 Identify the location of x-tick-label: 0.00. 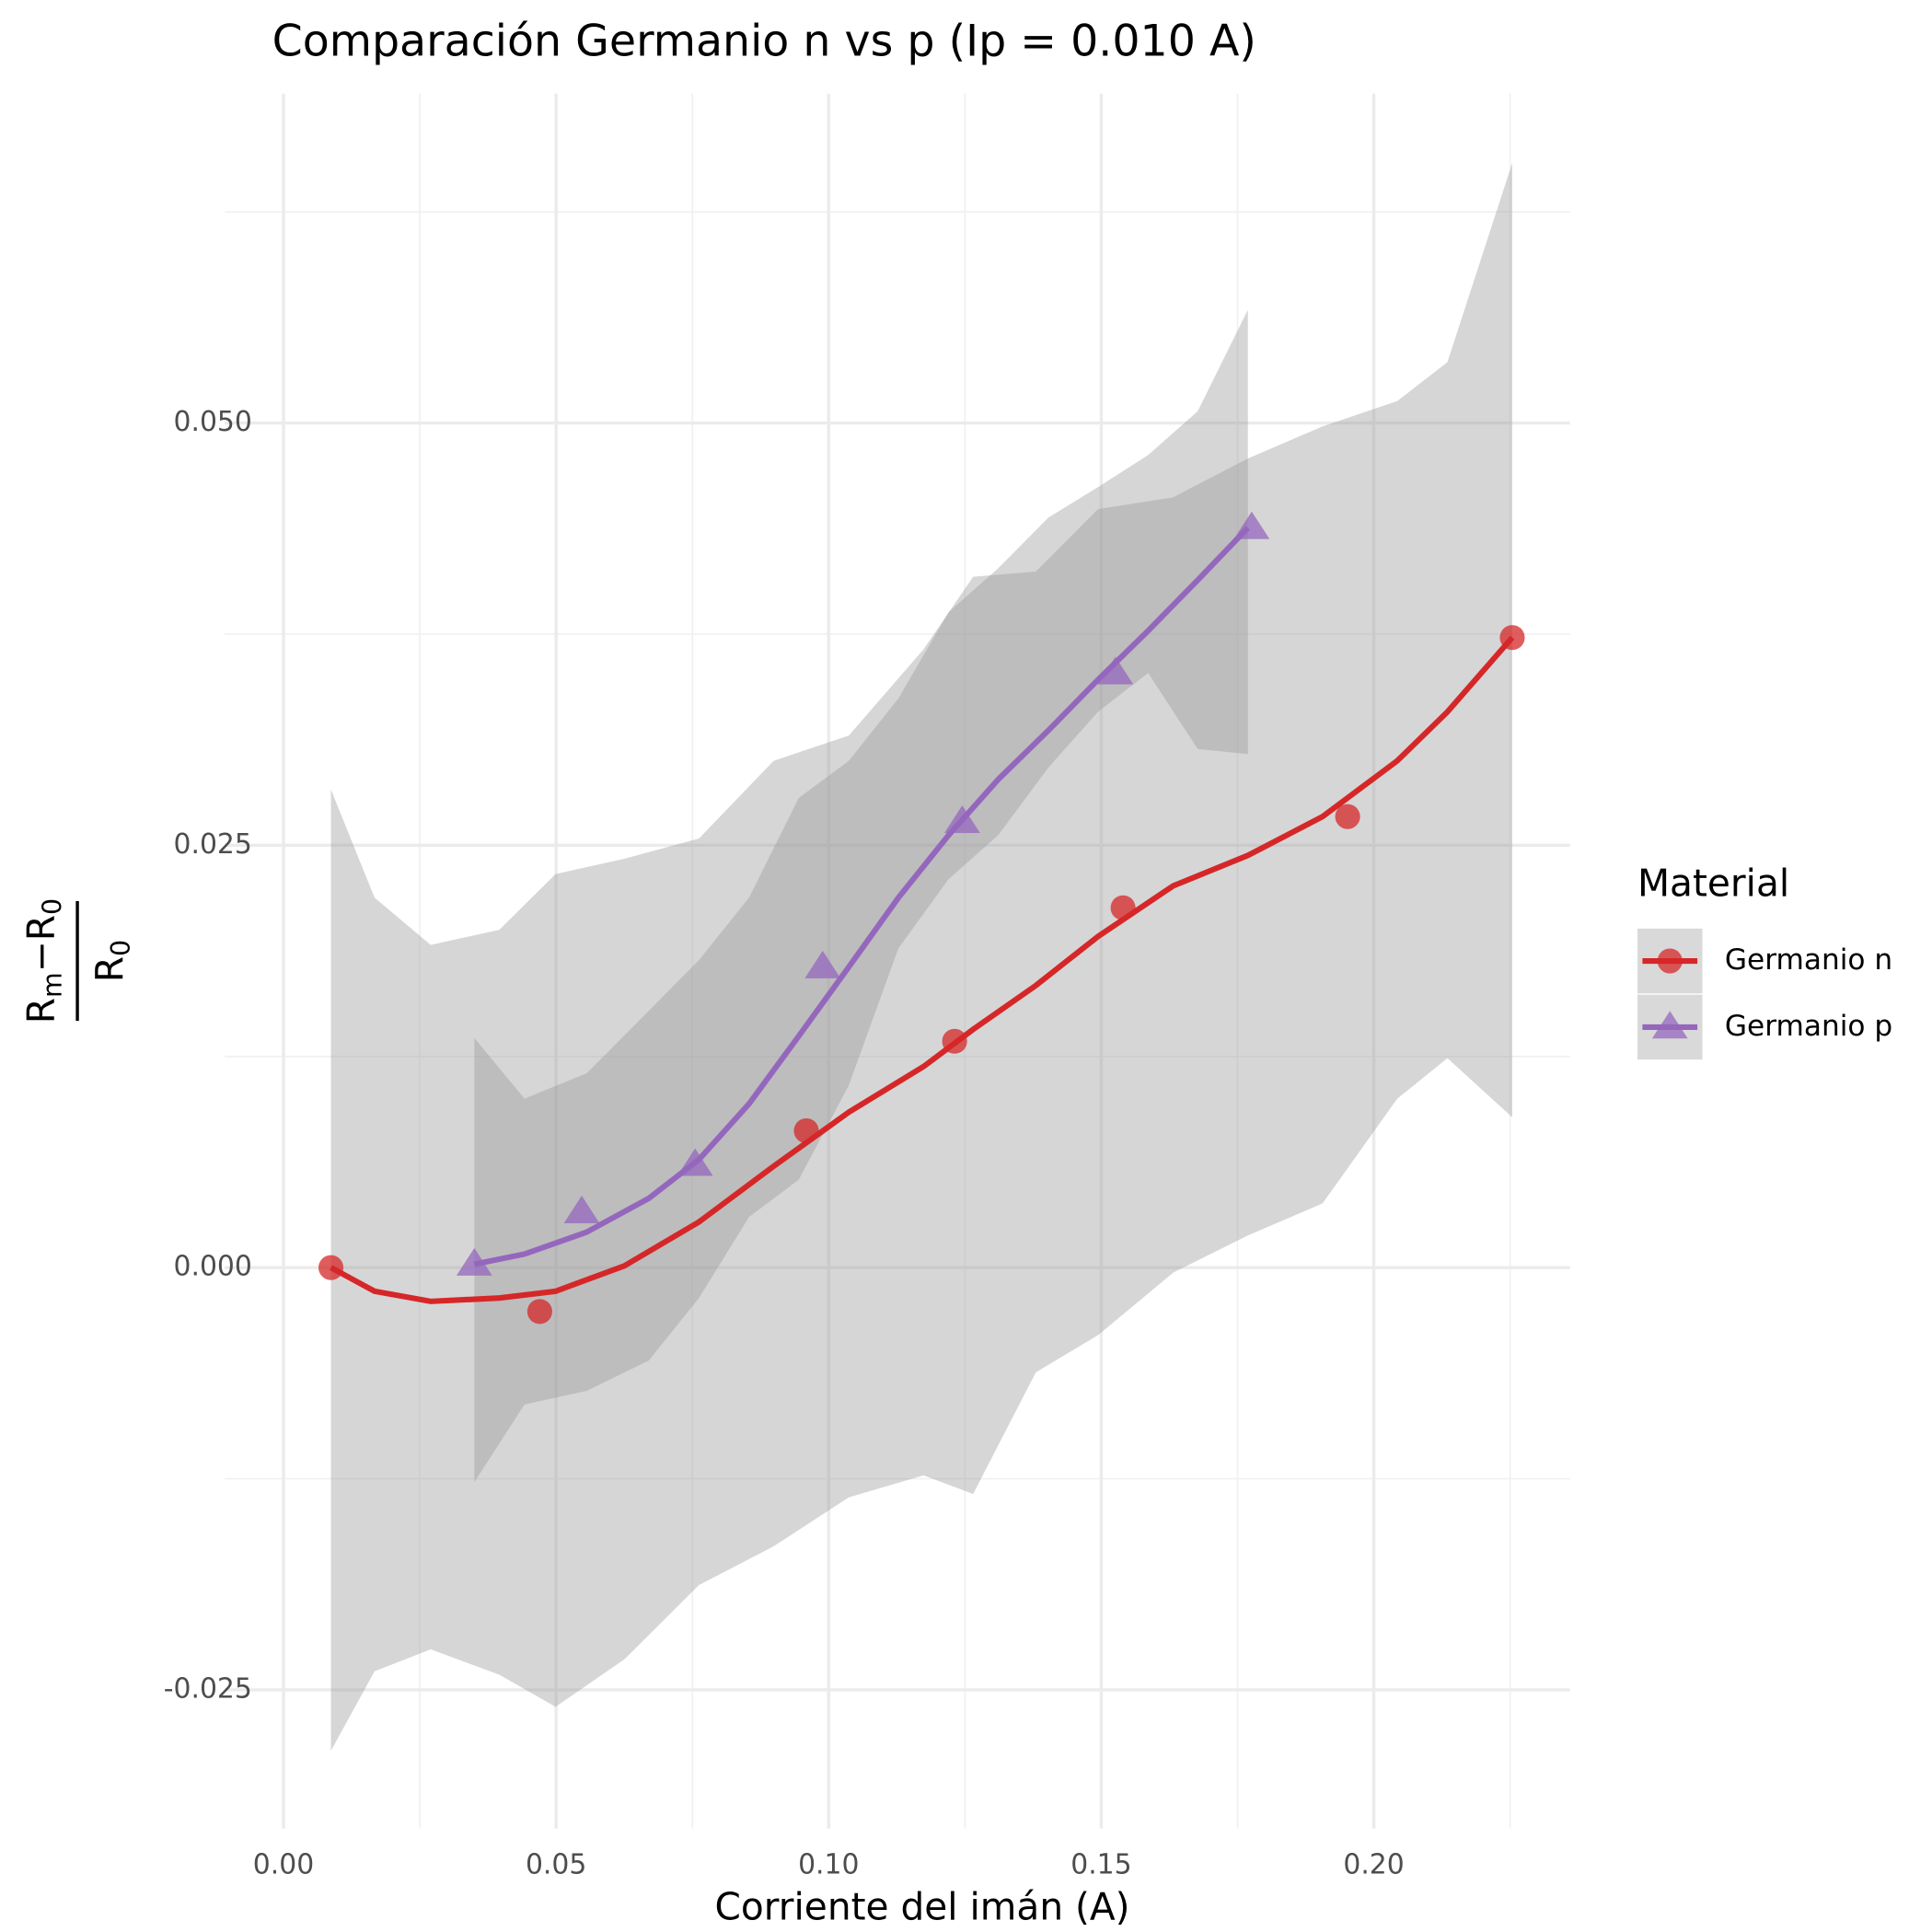
(284, 1865).